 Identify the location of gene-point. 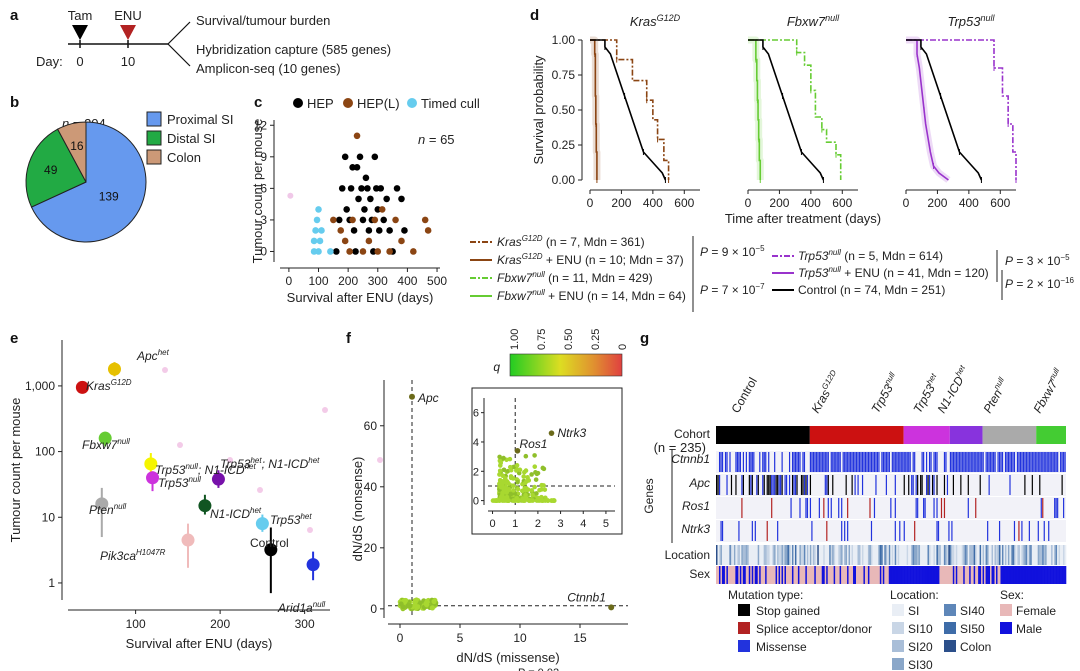
(426, 603).